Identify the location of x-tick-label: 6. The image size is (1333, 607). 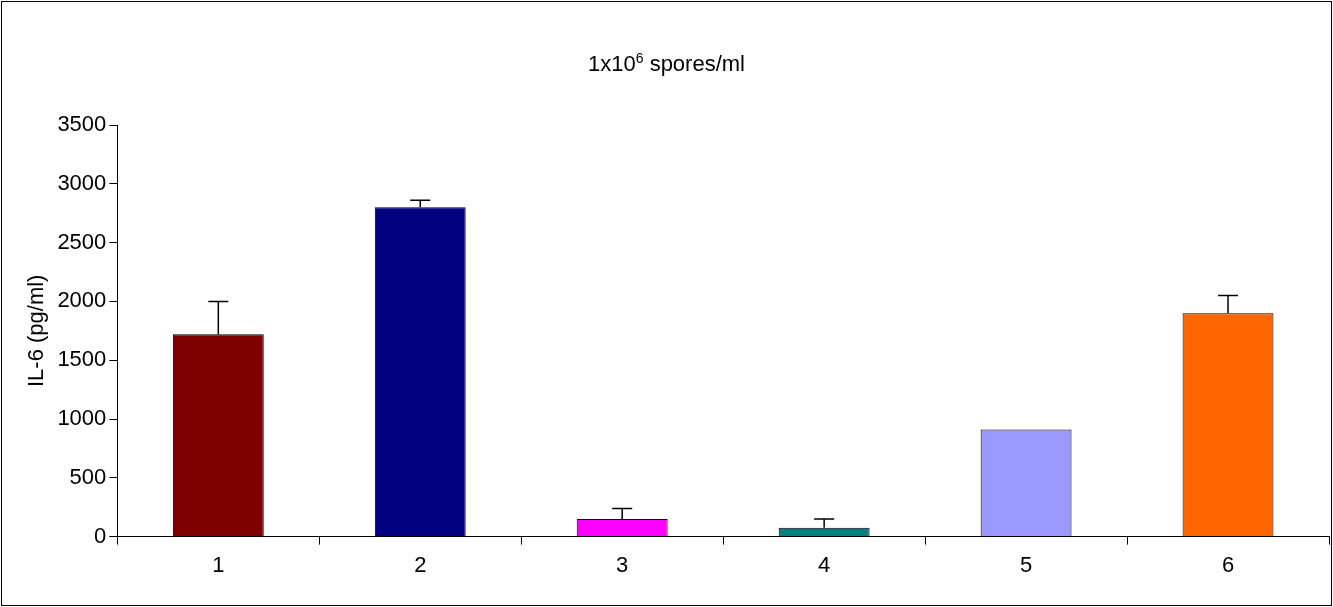
(1228, 564).